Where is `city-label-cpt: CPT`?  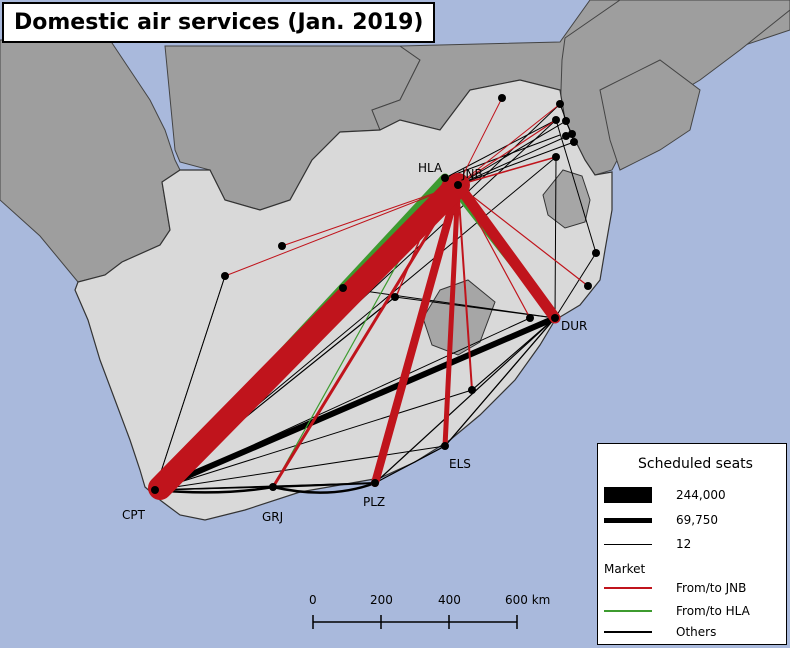 city-label-cpt: CPT is located at coordinates (134, 515).